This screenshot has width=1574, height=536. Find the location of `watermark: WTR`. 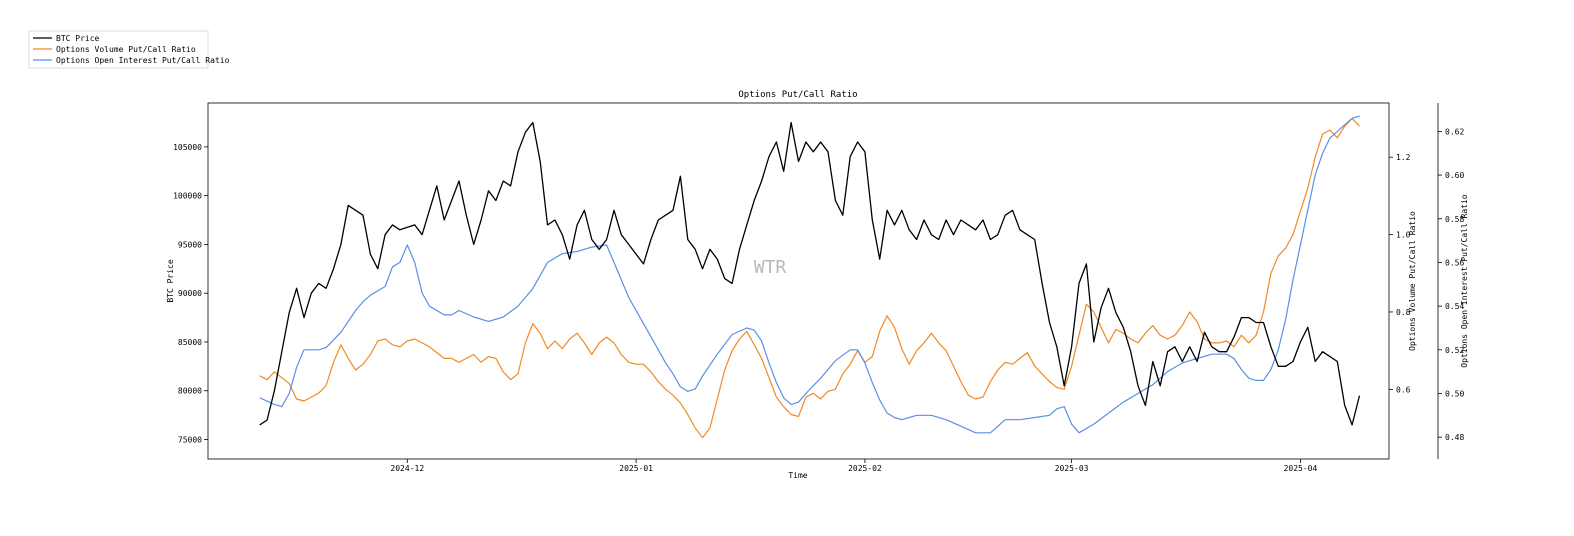

watermark: WTR is located at coordinates (770, 267).